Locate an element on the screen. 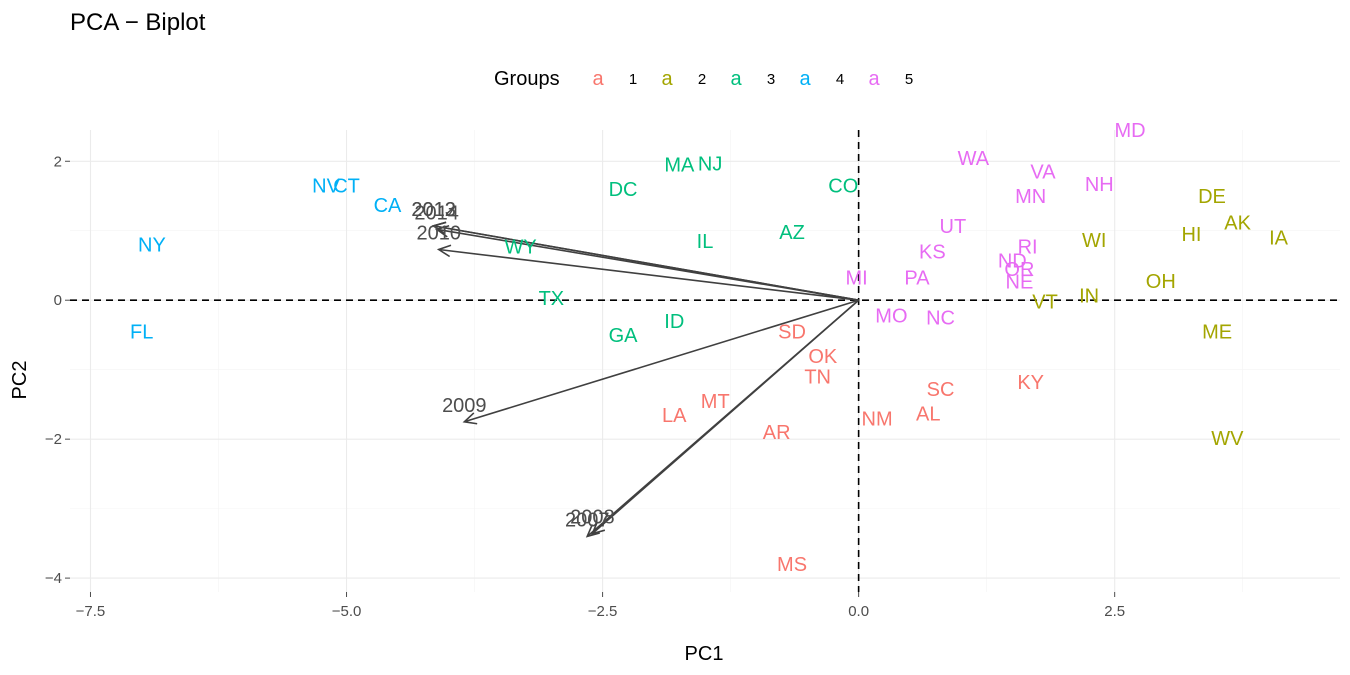 The height and width of the screenshot is (675, 1350). vector-label: 2008 is located at coordinates (592, 518).